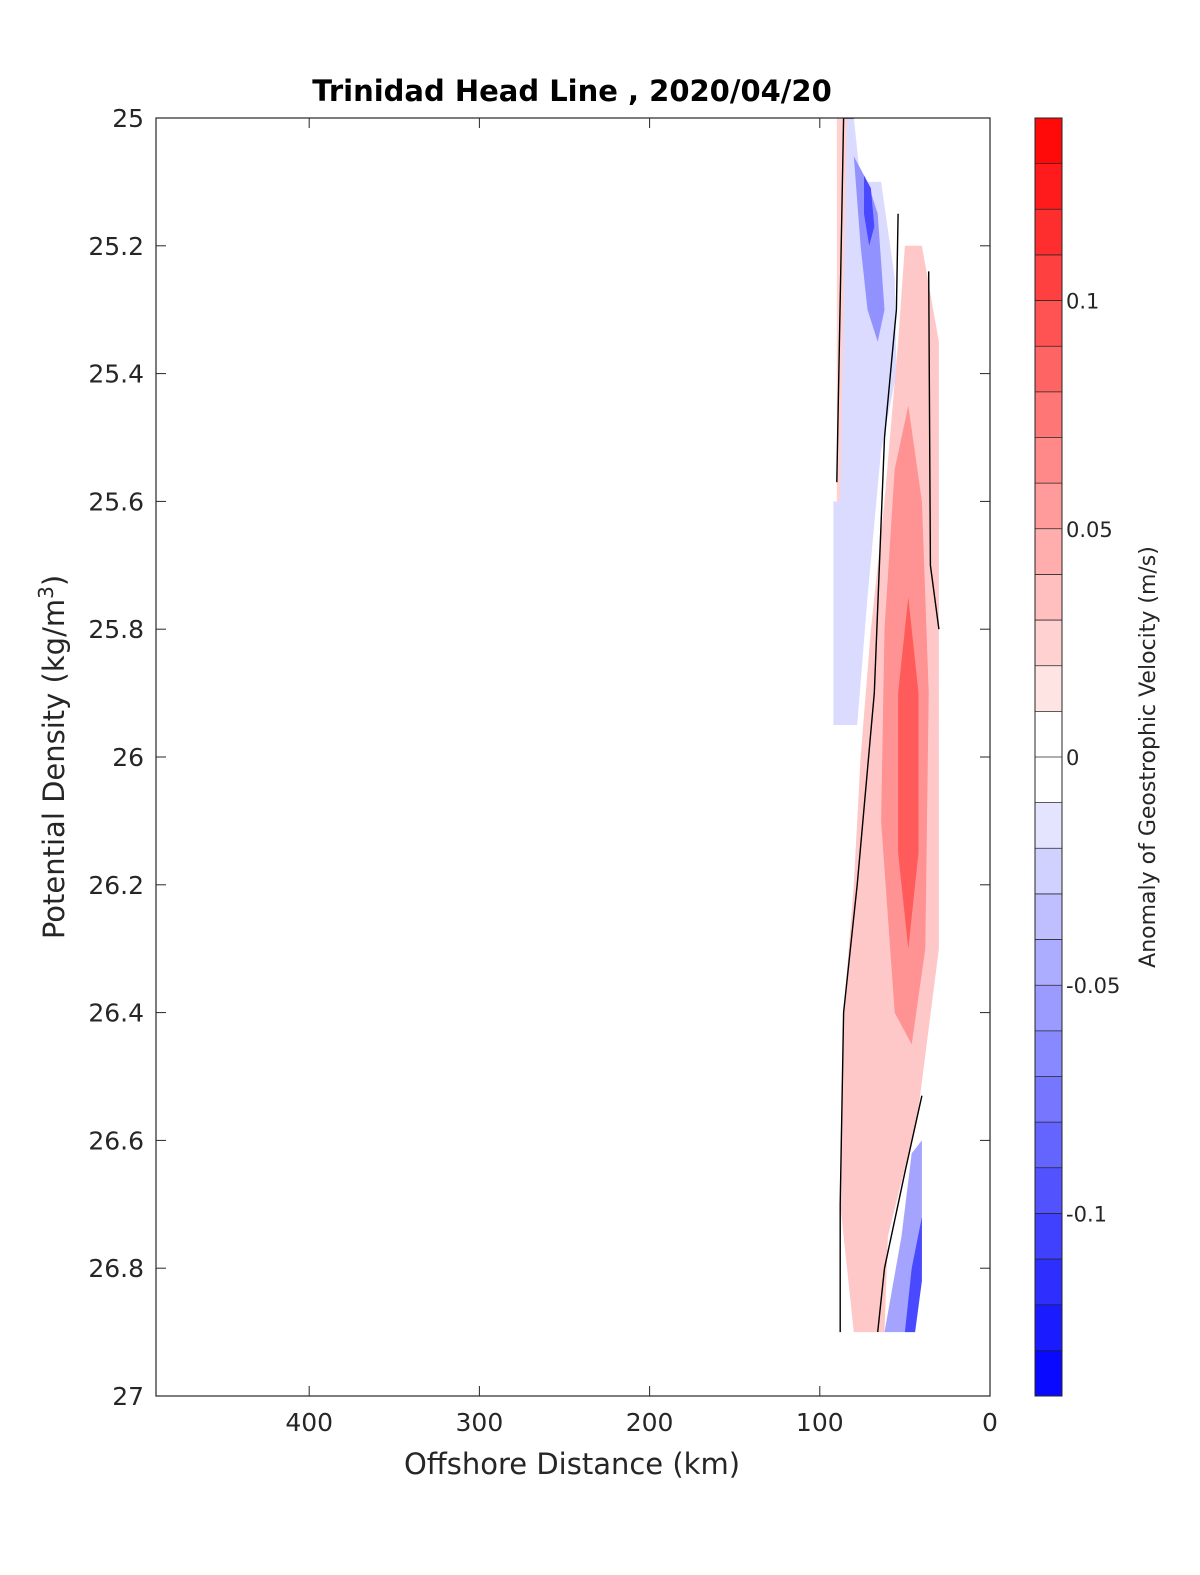 This screenshot has height=1575, width=1200. Describe the element at coordinates (116, 374) in the screenshot. I see `y-tick-label: 25.4` at that location.